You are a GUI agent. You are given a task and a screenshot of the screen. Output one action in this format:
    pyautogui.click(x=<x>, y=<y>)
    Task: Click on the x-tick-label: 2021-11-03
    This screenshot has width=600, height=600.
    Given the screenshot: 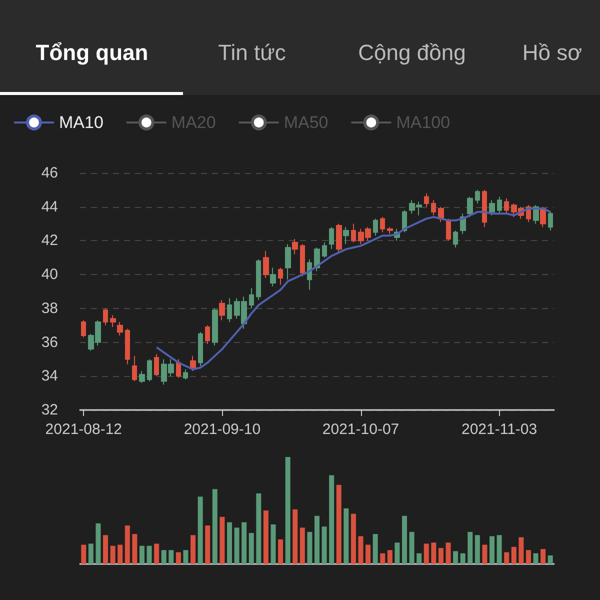 What is the action you would take?
    pyautogui.click(x=499, y=429)
    